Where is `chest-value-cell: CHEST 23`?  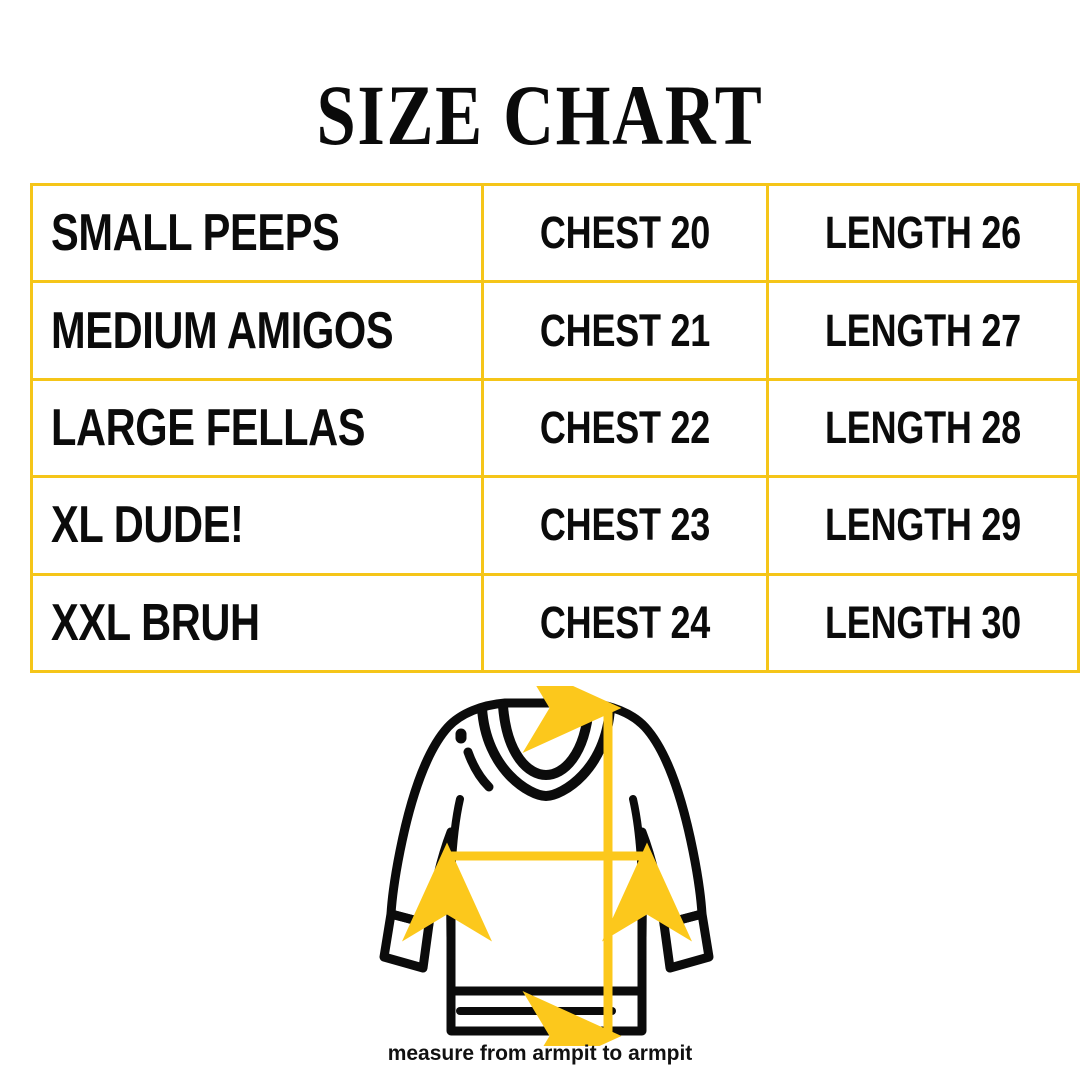 chest-value-cell: CHEST 23 is located at coordinates (625, 525).